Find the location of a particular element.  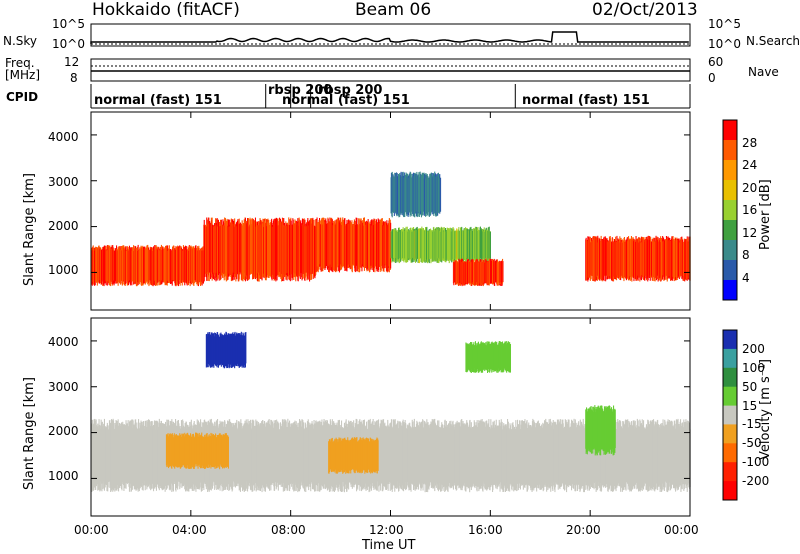

cpid-segment-5: normal (fast) 151 is located at coordinates (586, 100).